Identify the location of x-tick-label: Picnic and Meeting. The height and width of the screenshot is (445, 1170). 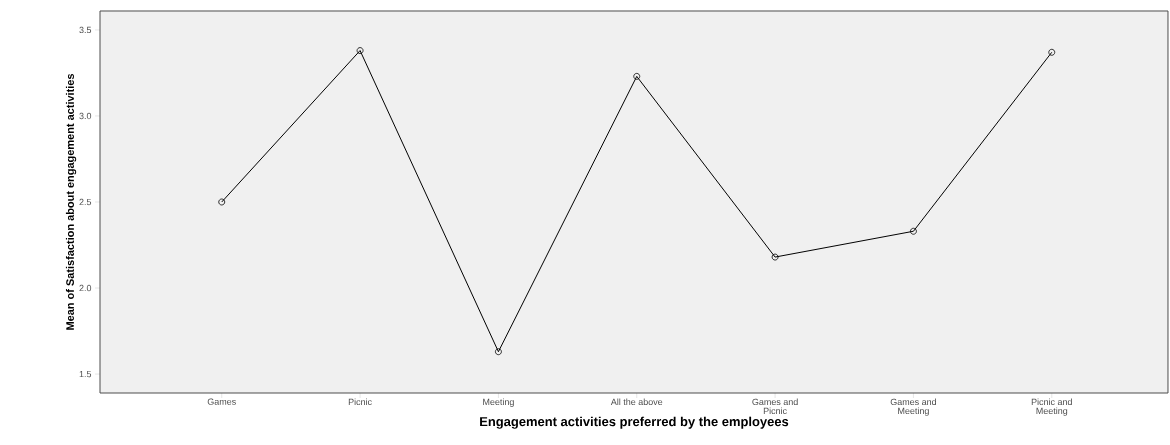
(1051, 407).